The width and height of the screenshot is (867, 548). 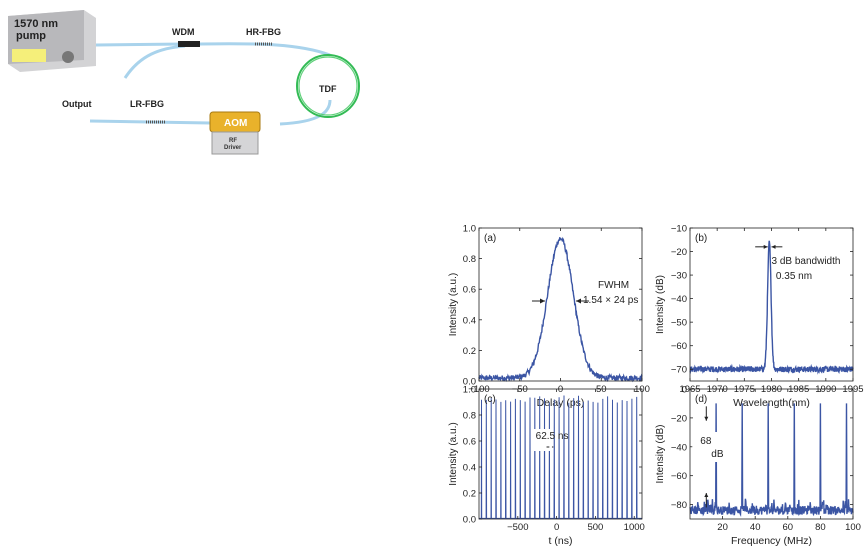 What do you see at coordinates (469, 390) in the screenshot?
I see `y-tick-label-c: 1.0` at bounding box center [469, 390].